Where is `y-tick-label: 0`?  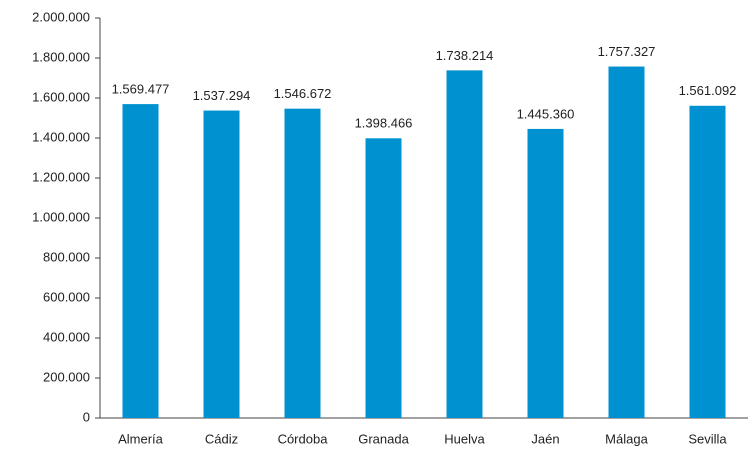 y-tick-label: 0 is located at coordinates (86, 416).